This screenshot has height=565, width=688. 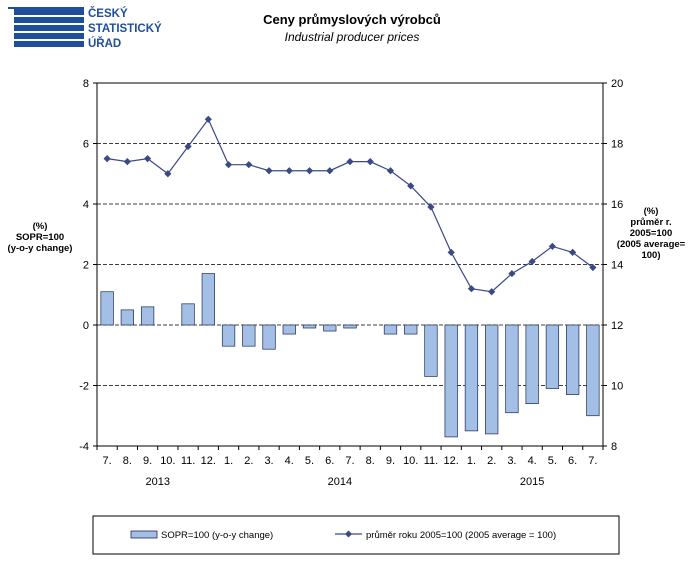 I want to click on left-axis-label-line: SOPR=100, so click(x=40, y=237).